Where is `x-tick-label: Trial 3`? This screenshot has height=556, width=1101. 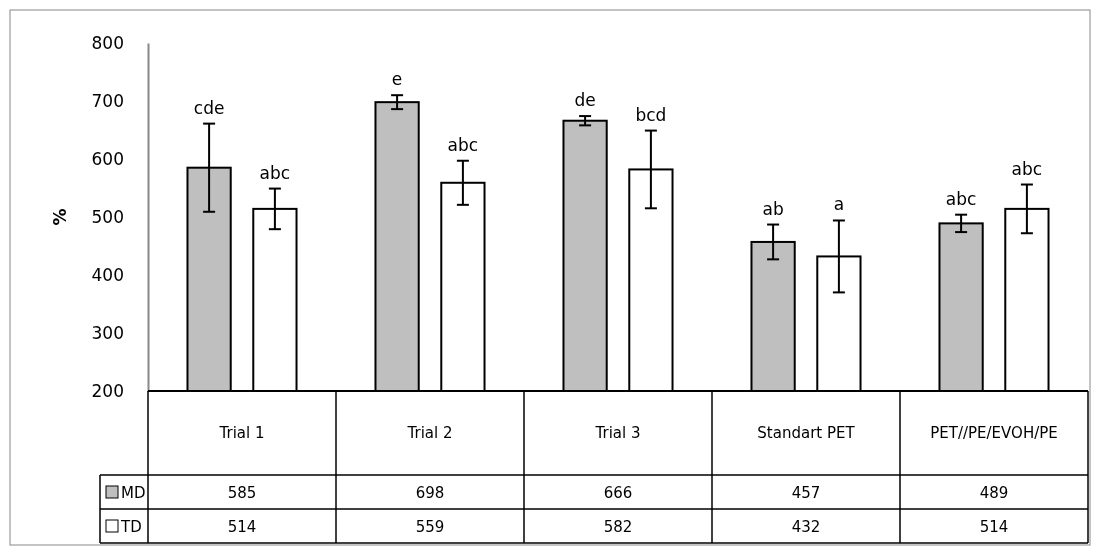
x-tick-label: Trial 3 is located at coordinates (617, 433).